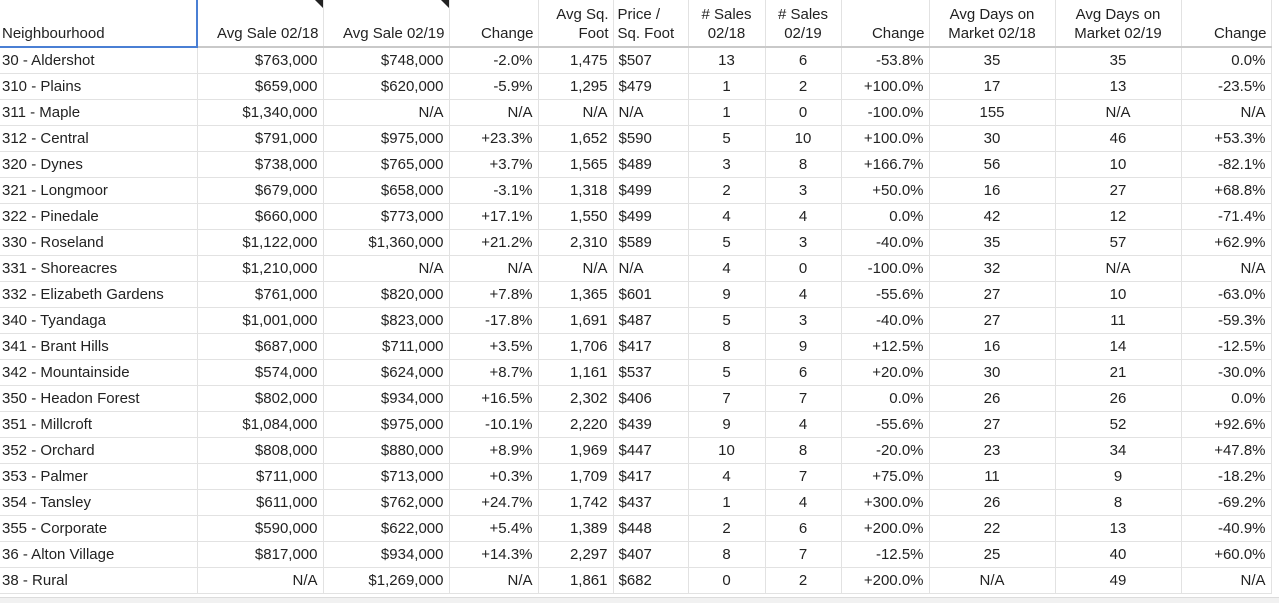 This screenshot has width=1279, height=603. I want to click on cell-sales-change: -40.0%, so click(885, 320).